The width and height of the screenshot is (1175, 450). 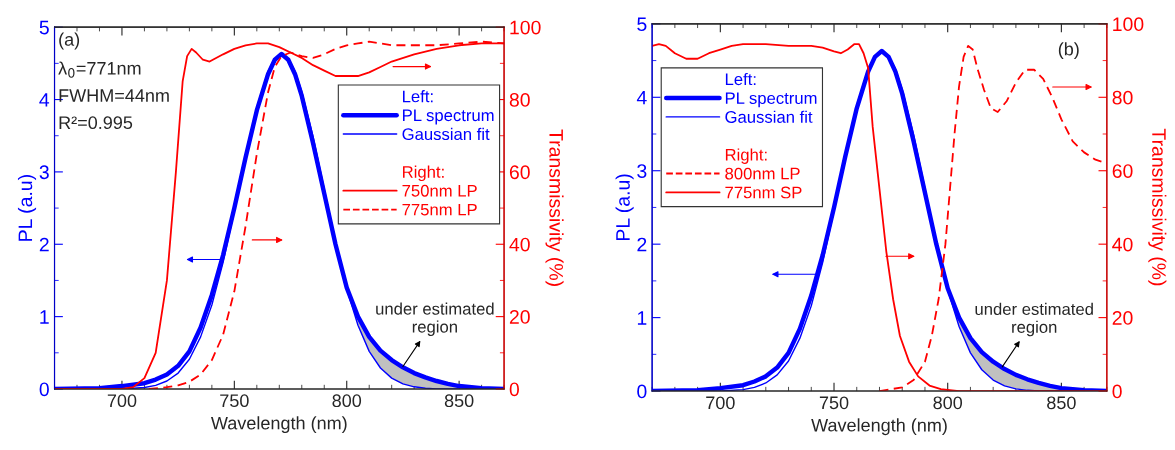 I want to click on annotation: (b), so click(x=1068, y=51).